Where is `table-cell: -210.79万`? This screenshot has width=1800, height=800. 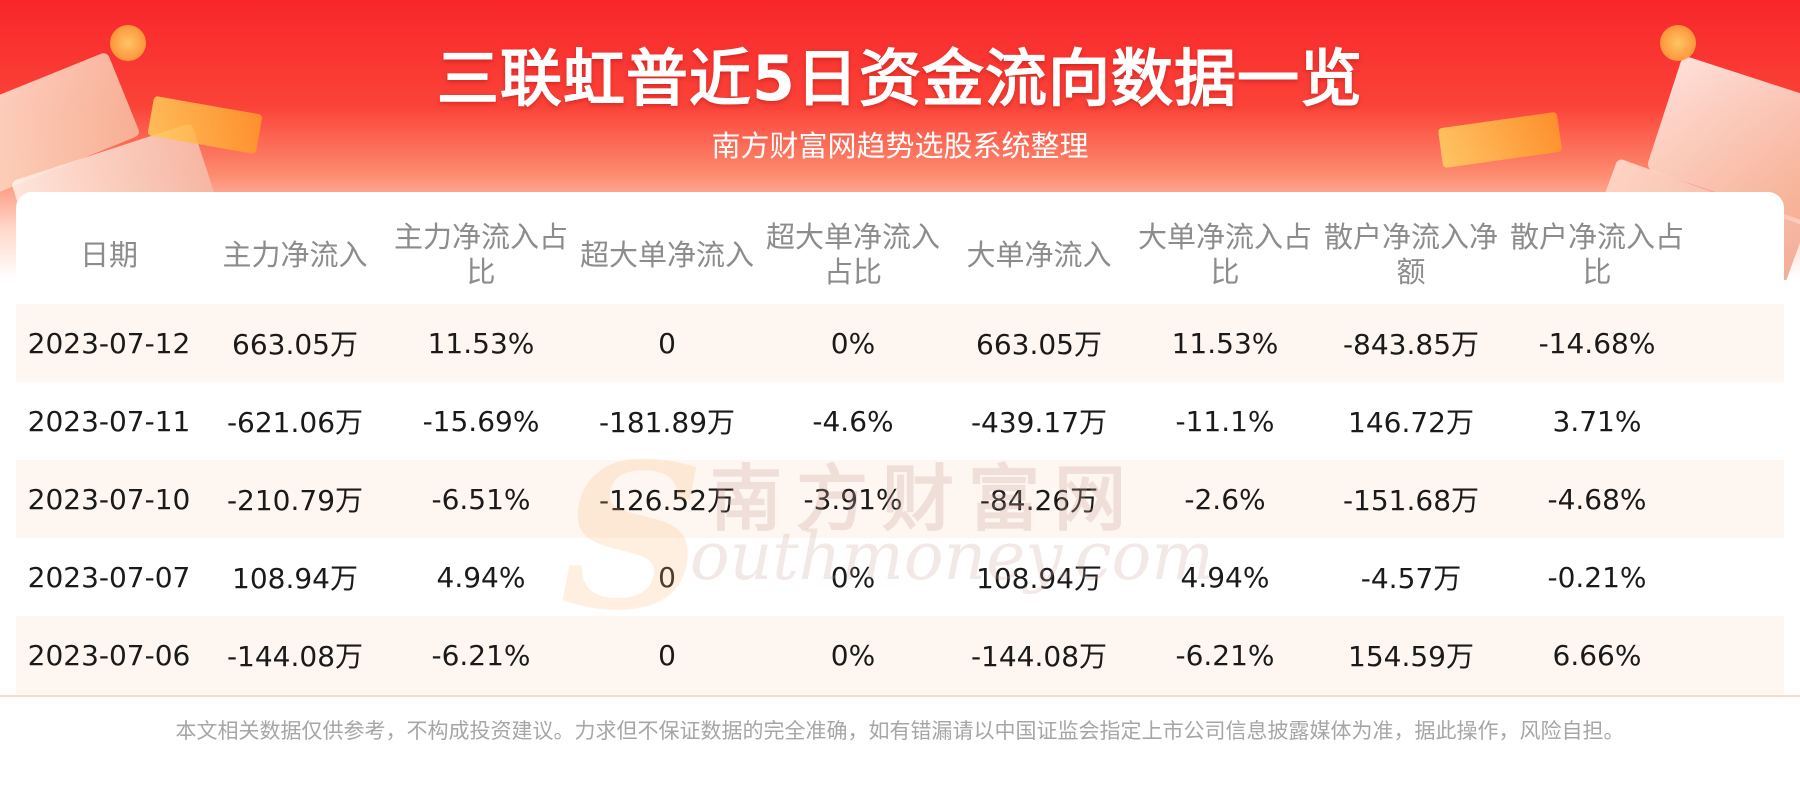
table-cell: -210.79万 is located at coordinates (295, 500).